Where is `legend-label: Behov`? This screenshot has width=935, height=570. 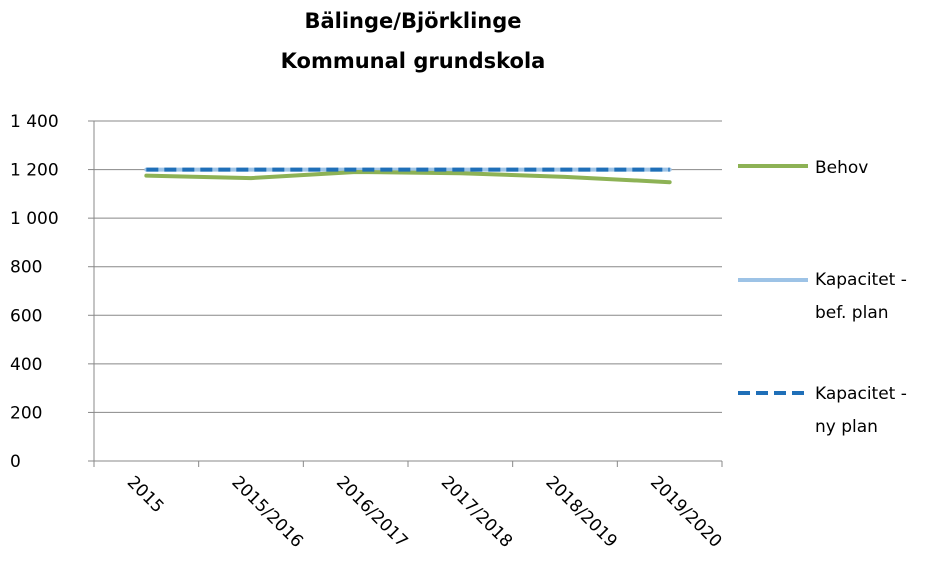
legend-label: Behov is located at coordinates (841, 168).